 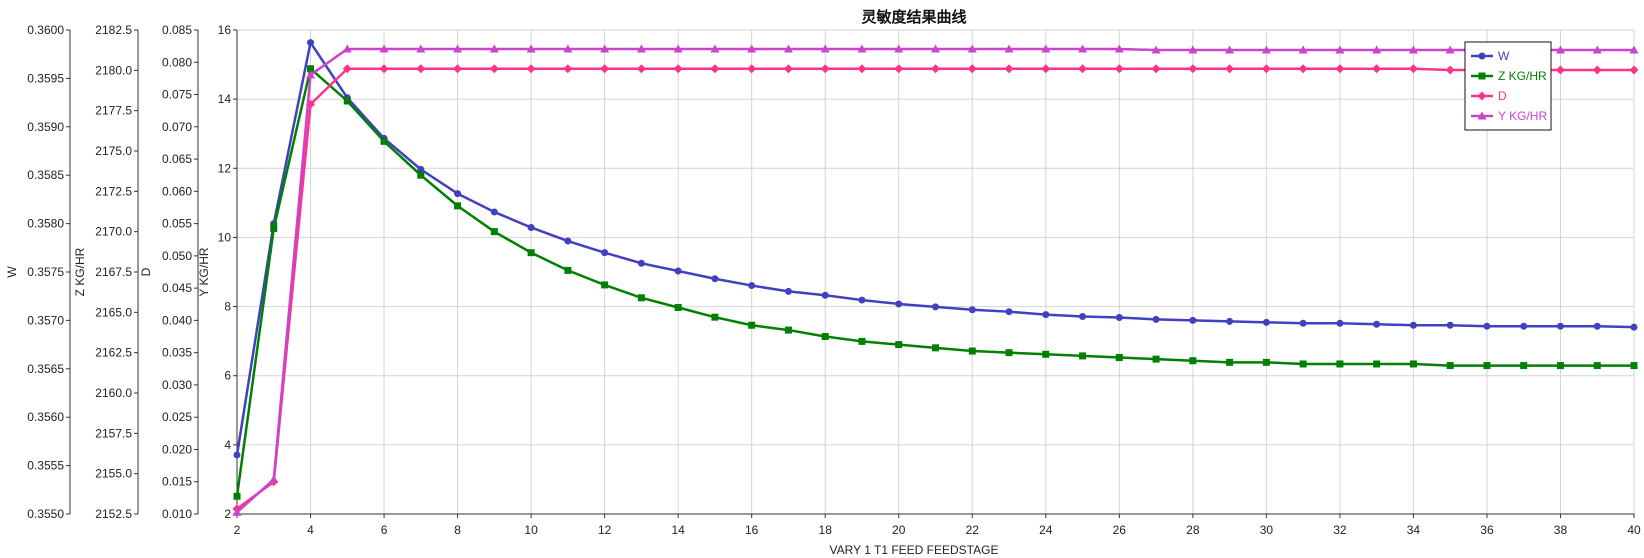 I want to click on legend-label: Z KG/HR, so click(x=1522, y=76).